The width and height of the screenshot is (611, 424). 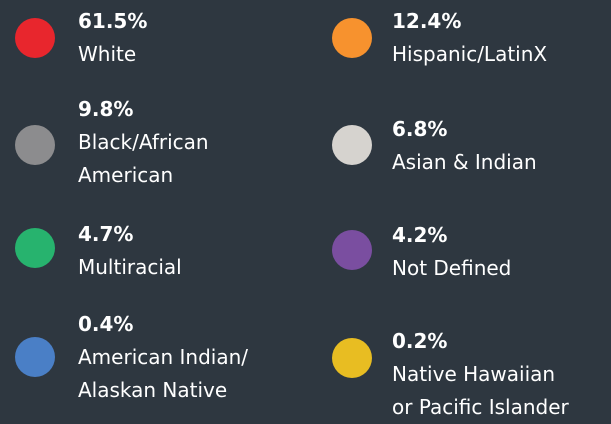 I want to click on label-line: Asian & Indian, so click(x=464, y=162).